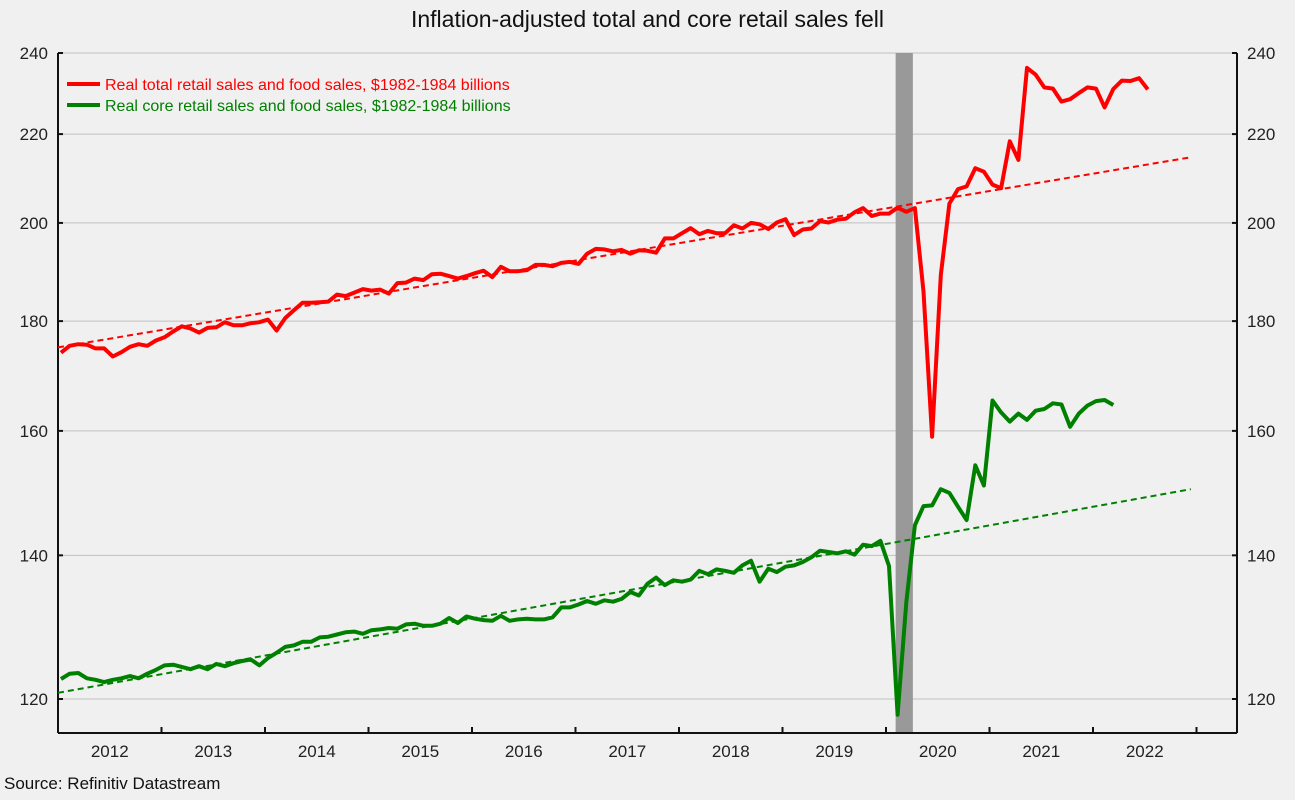 The image size is (1295, 800). What do you see at coordinates (34, 431) in the screenshot?
I see `y-tick-label-left: 160` at bounding box center [34, 431].